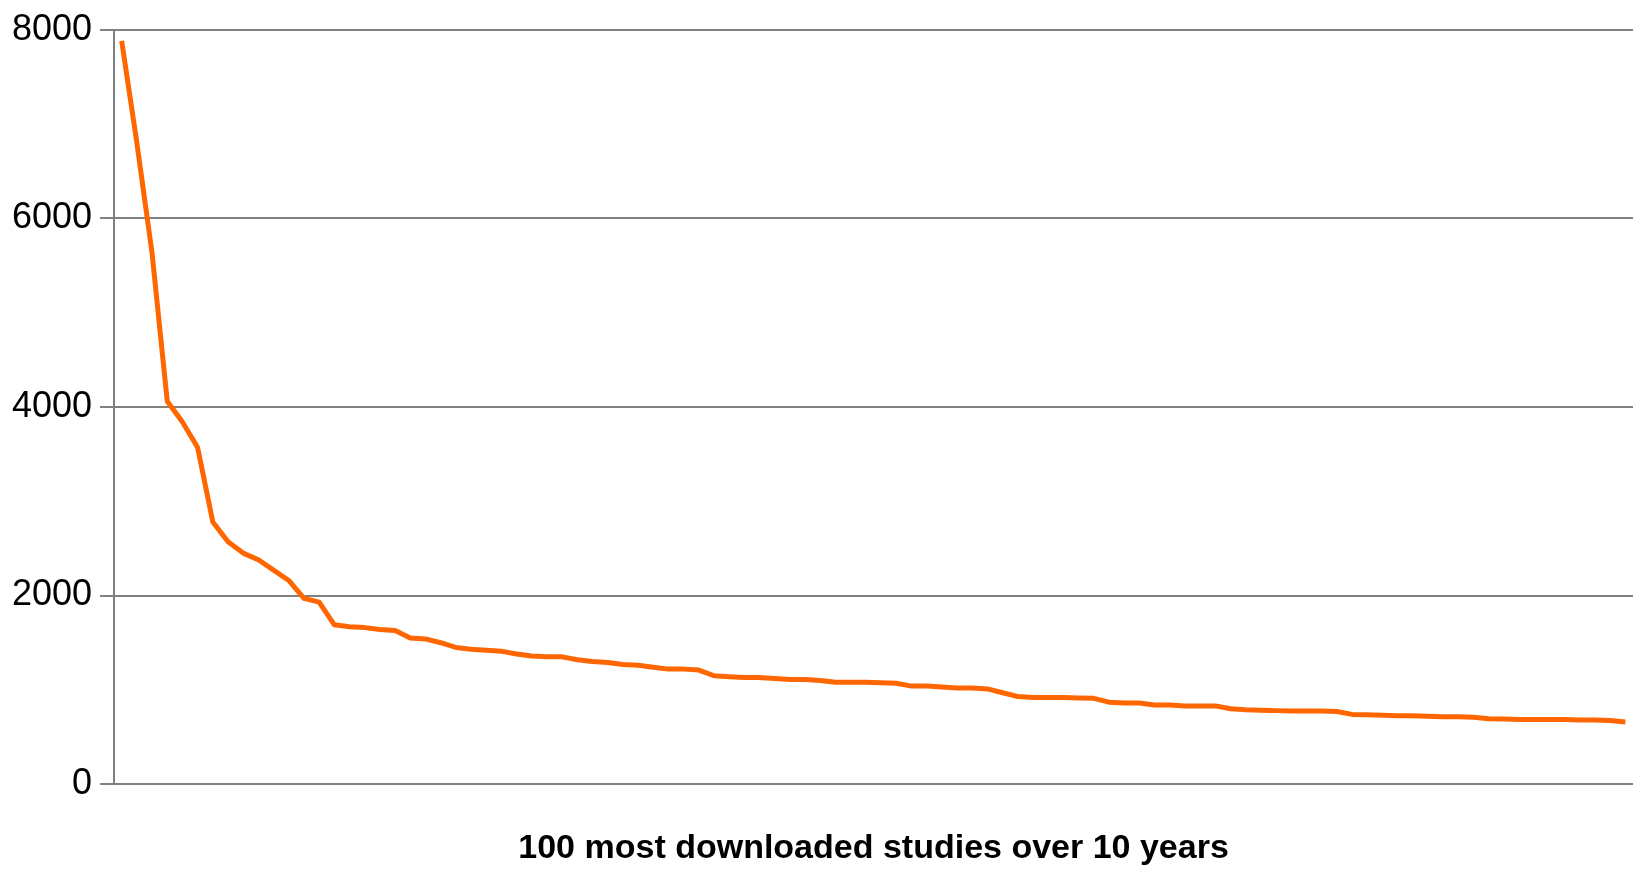 This screenshot has height=873, width=1633. Describe the element at coordinates (82, 782) in the screenshot. I see `y-tick-label: 0` at that location.